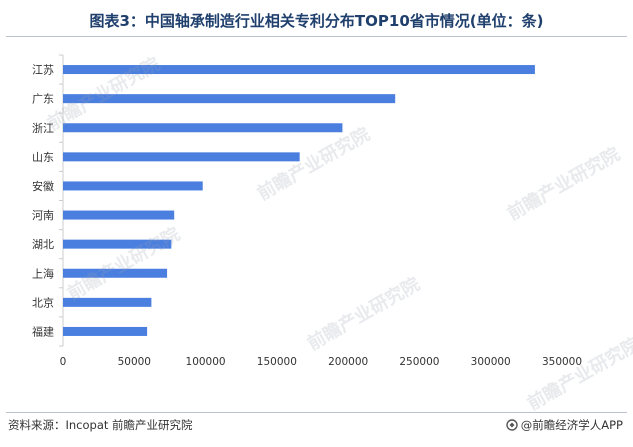 This screenshot has height=447, width=633. Describe the element at coordinates (571, 425) in the screenshot. I see `brand-text: @前瞻经济学人APP` at that location.